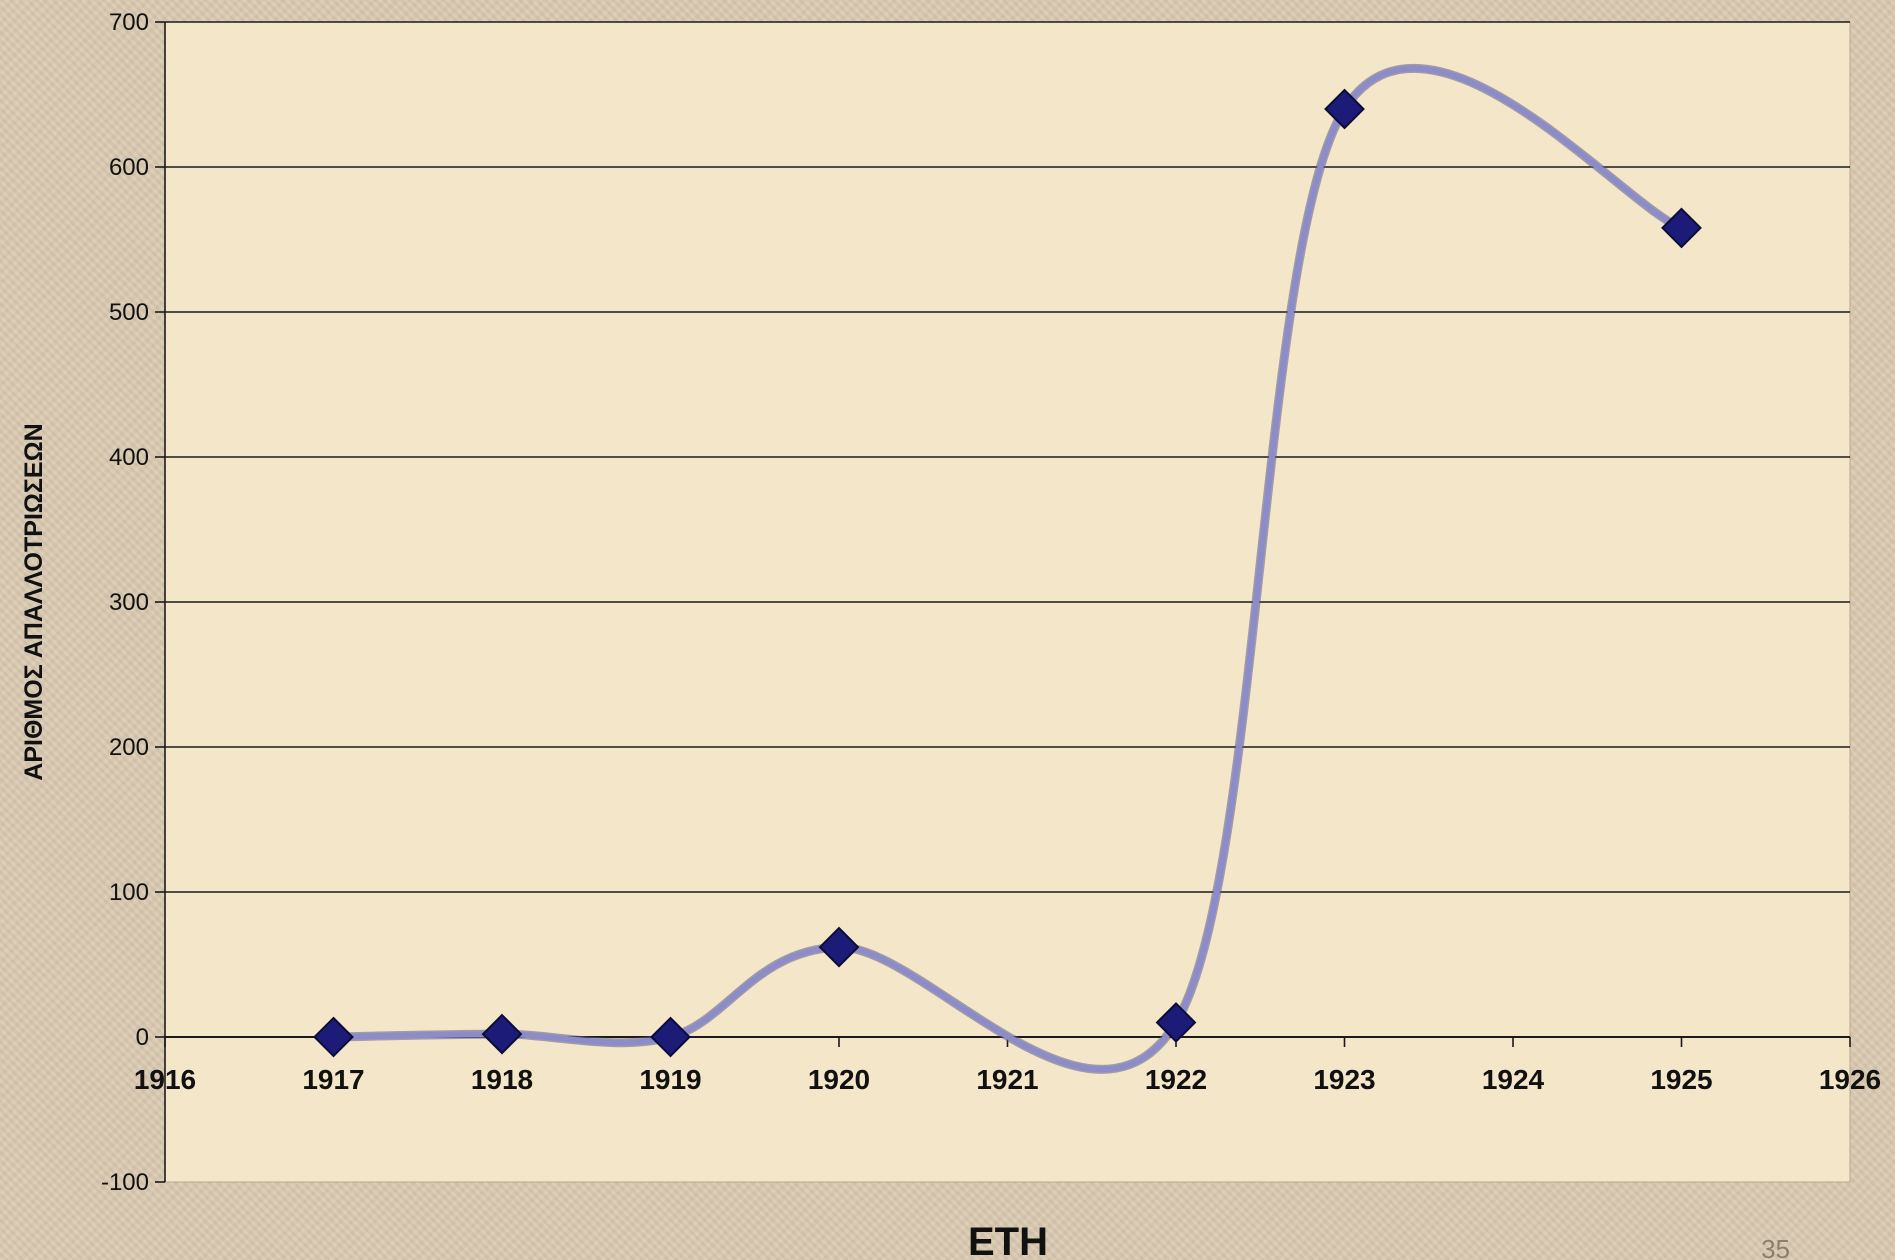 Image resolution: width=1895 pixels, height=1260 pixels. What do you see at coordinates (129, 312) in the screenshot?
I see `y-tick-label: 500` at bounding box center [129, 312].